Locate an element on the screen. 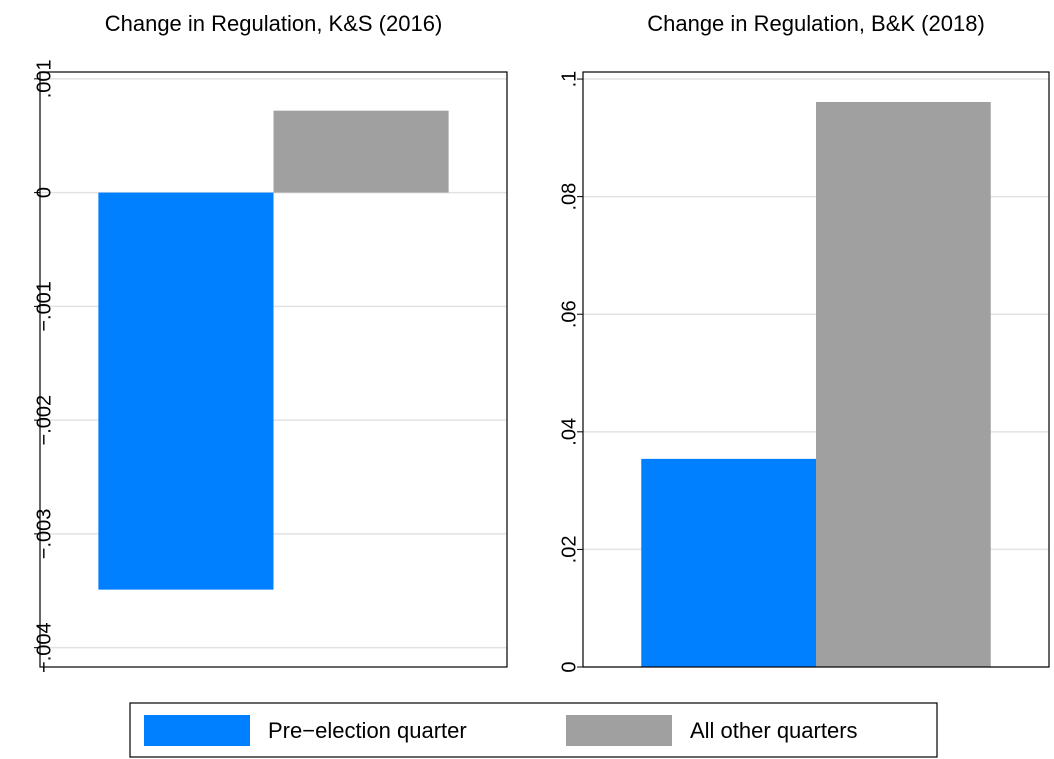 This screenshot has width=1054, height=759. y-tick-label: .1 is located at coordinates (569, 79).